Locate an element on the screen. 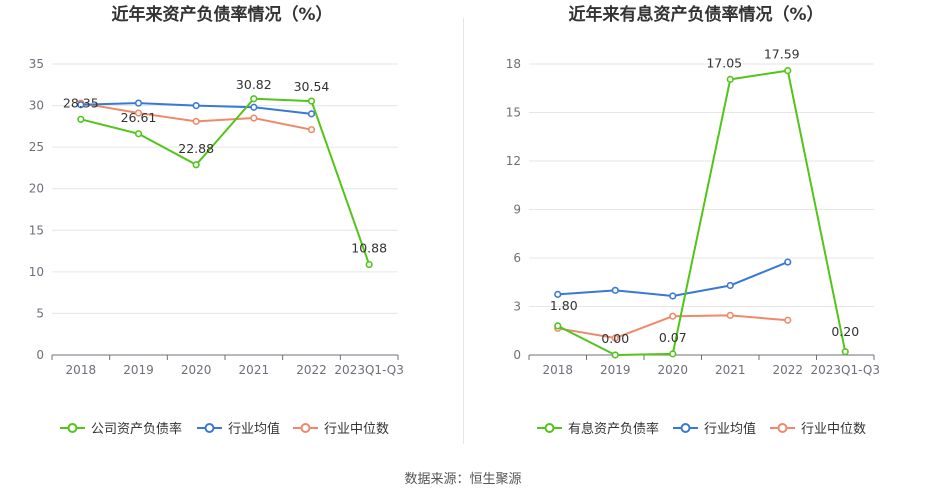 The width and height of the screenshot is (926, 500). data-label: 22.88 is located at coordinates (196, 148).